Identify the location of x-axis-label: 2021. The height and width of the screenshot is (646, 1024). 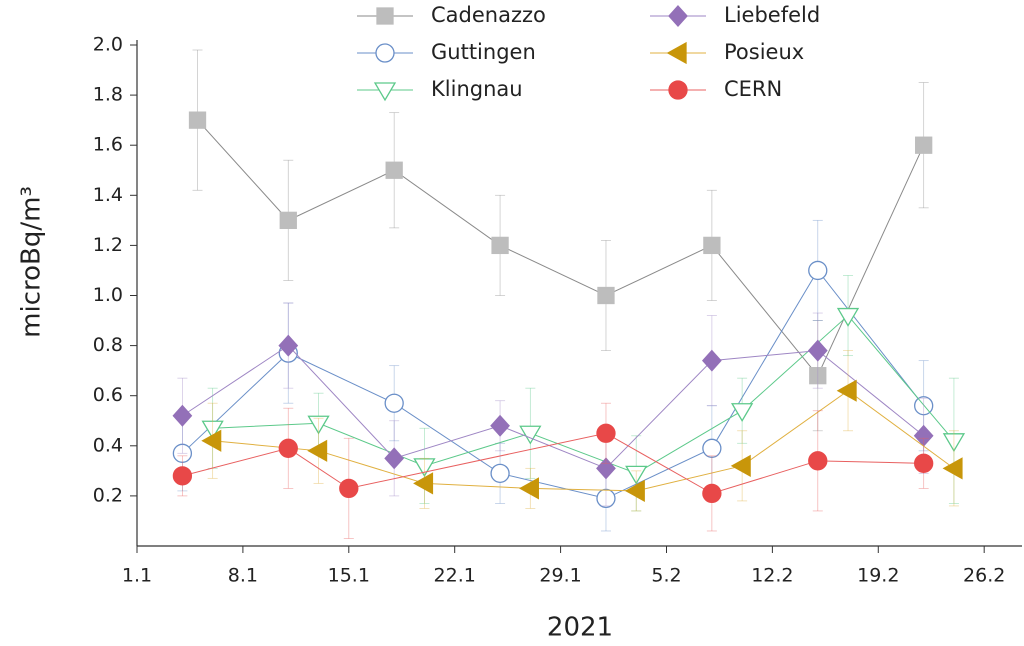
(580, 628).